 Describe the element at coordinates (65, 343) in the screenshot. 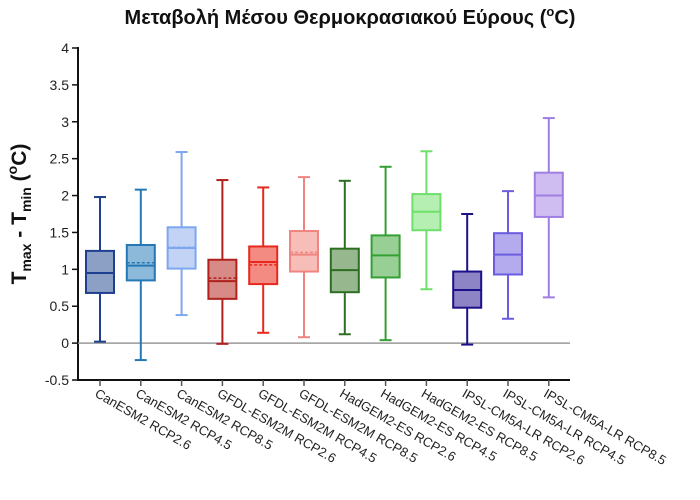

I see `y-tick-label: 0` at that location.